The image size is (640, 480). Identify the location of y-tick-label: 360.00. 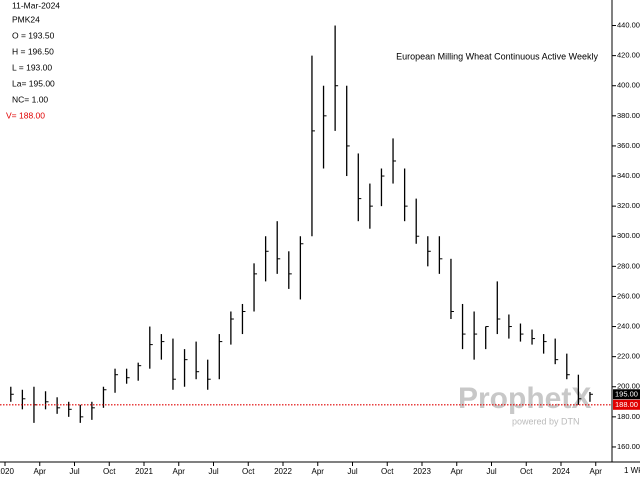
(628, 145).